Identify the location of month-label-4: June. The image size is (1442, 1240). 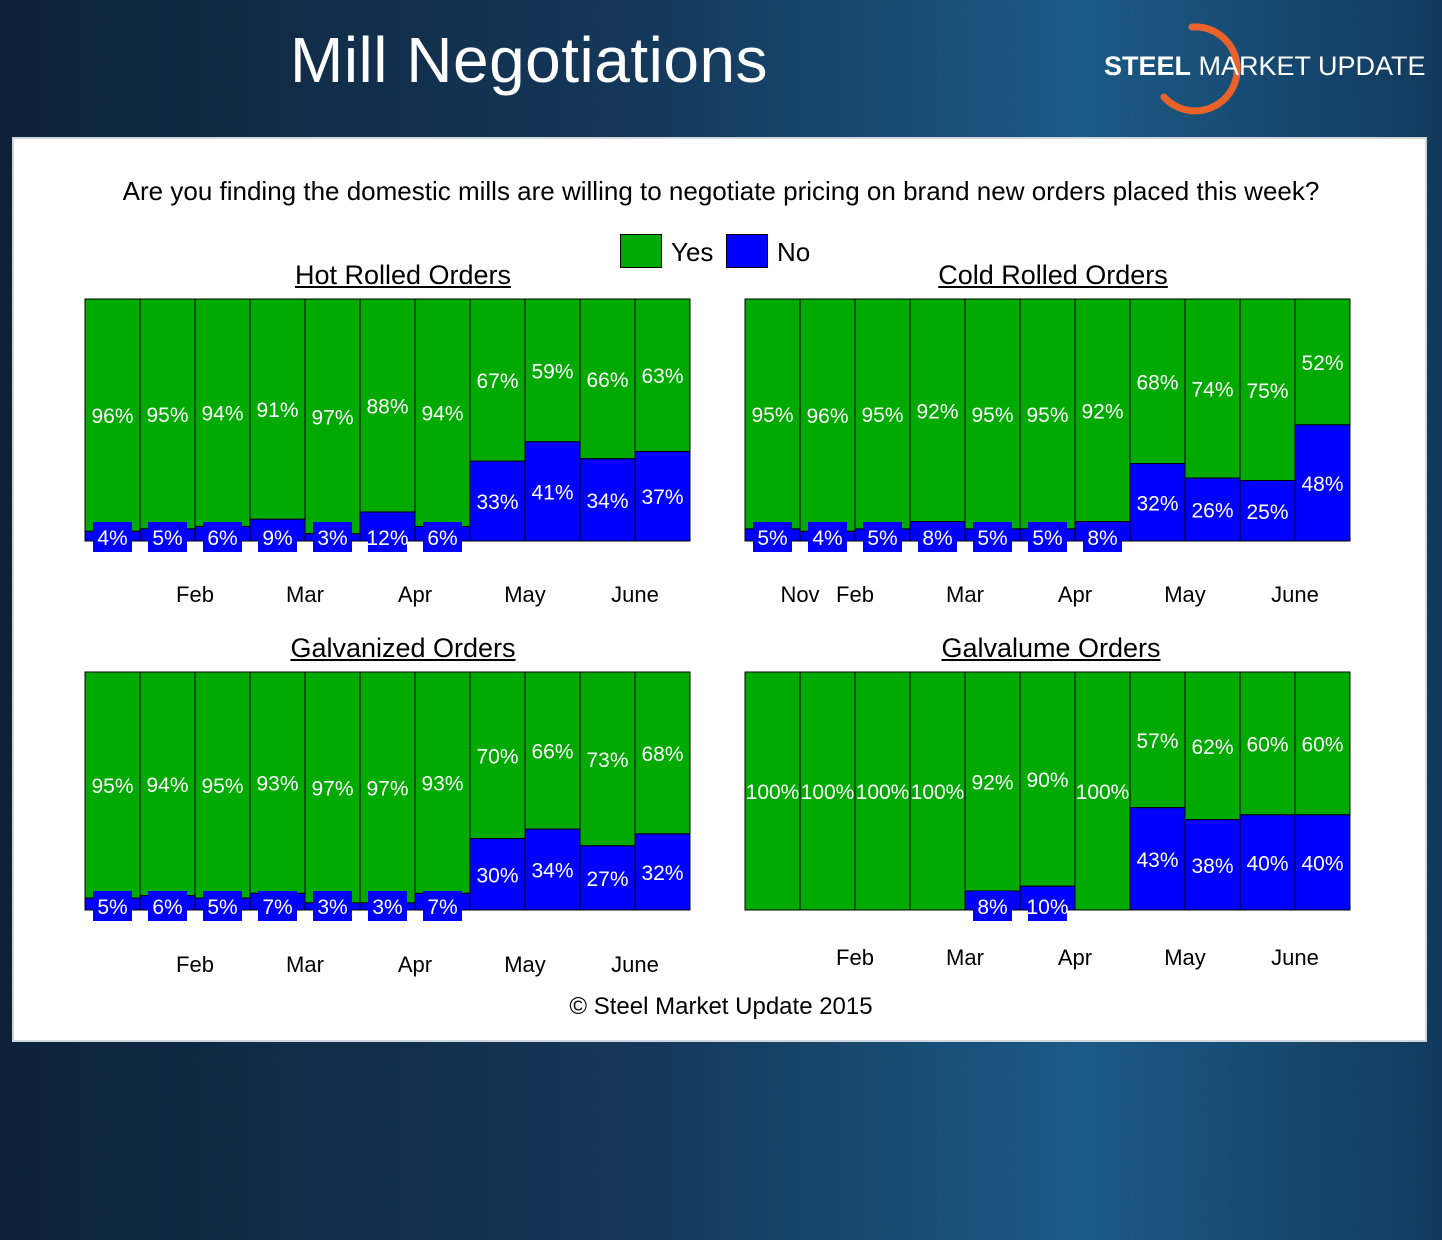
(635, 594).